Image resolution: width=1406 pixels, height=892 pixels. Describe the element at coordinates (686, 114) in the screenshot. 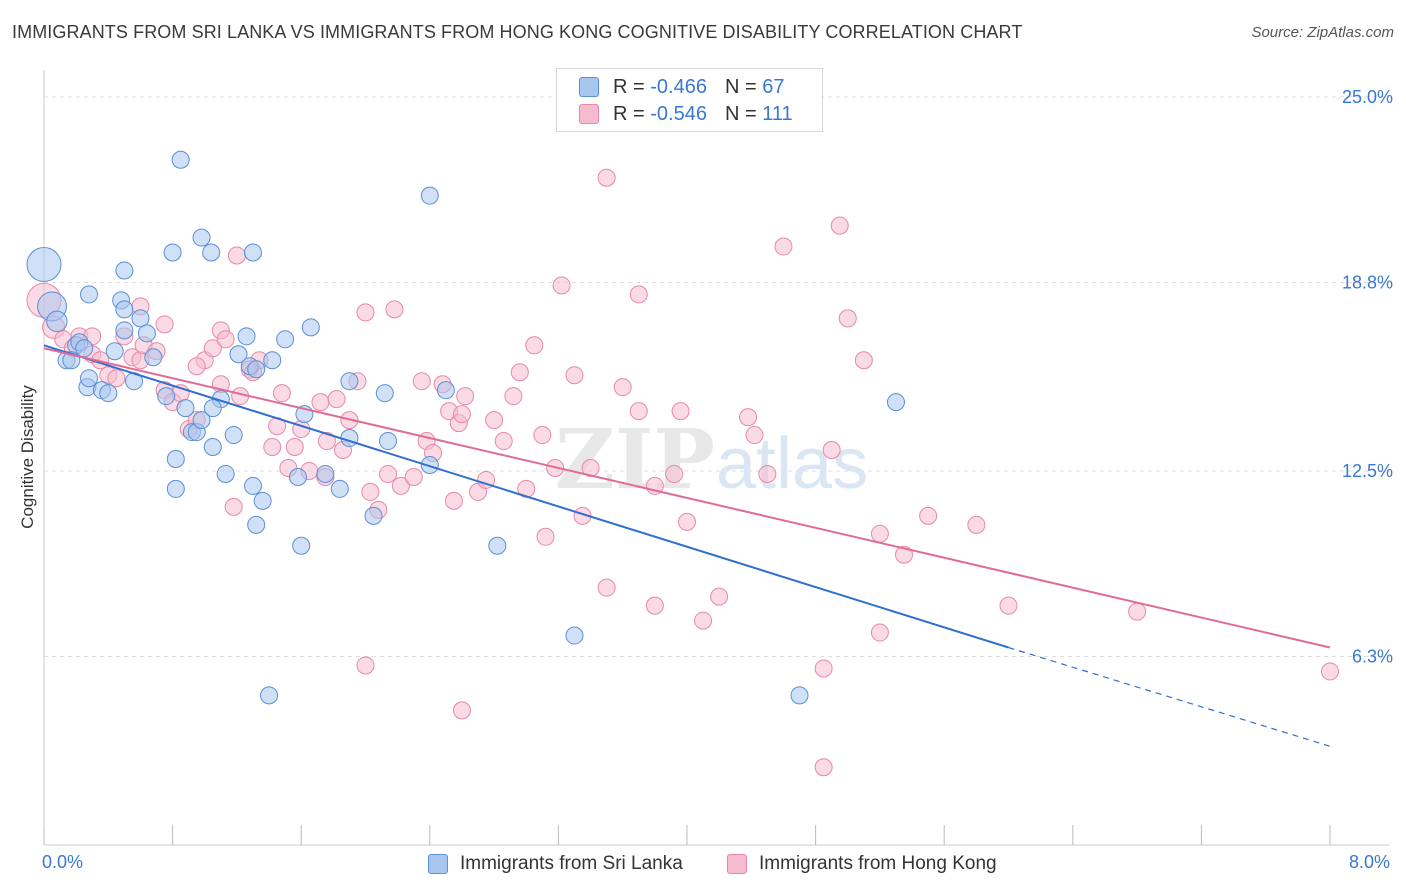

I see `legend-row-hong-kong: R = -0.546 N = 111` at that location.